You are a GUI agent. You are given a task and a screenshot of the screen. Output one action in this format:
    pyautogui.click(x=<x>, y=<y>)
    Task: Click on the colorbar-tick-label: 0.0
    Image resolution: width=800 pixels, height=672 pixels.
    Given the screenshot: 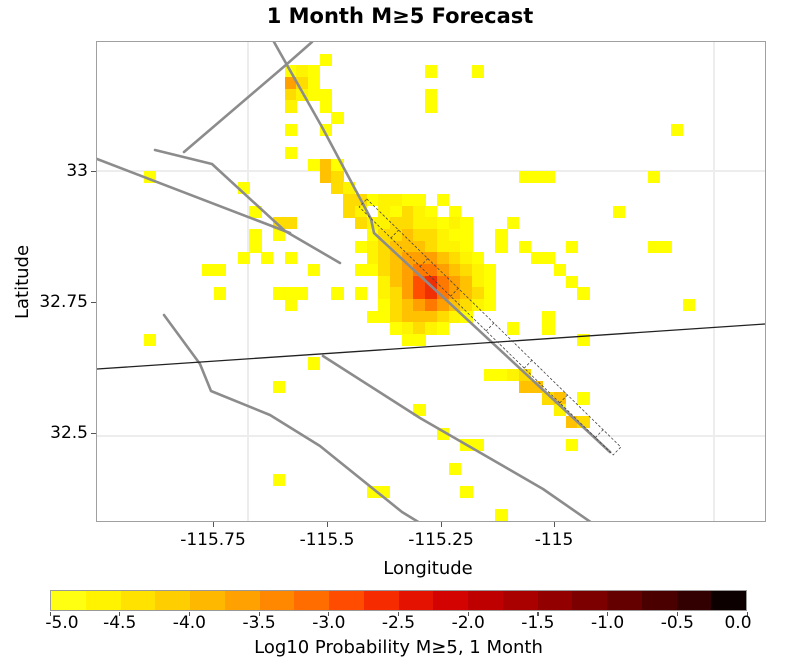 What is the action you would take?
    pyautogui.click(x=738, y=623)
    